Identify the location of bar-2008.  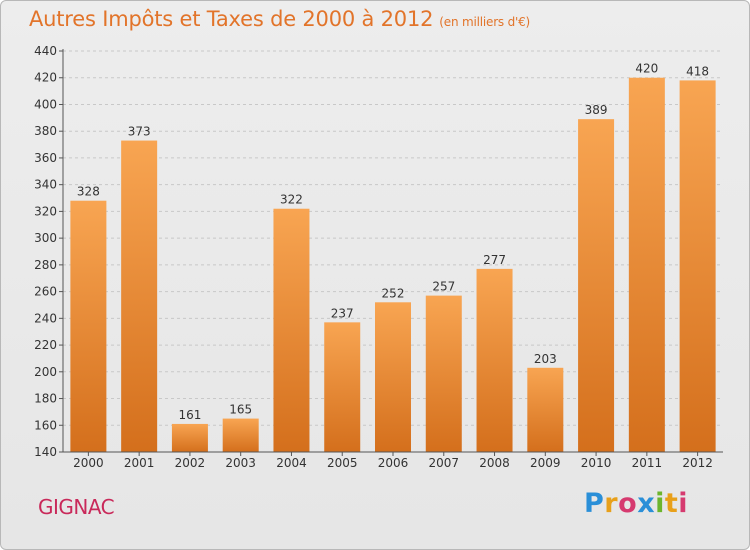
(494, 360).